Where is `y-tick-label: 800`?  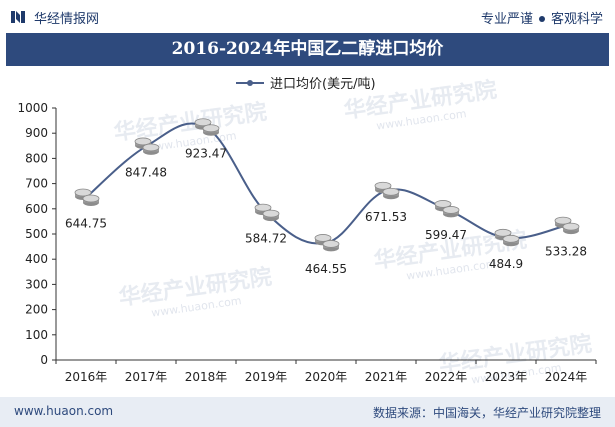
y-tick-label: 800 is located at coordinates (36, 158).